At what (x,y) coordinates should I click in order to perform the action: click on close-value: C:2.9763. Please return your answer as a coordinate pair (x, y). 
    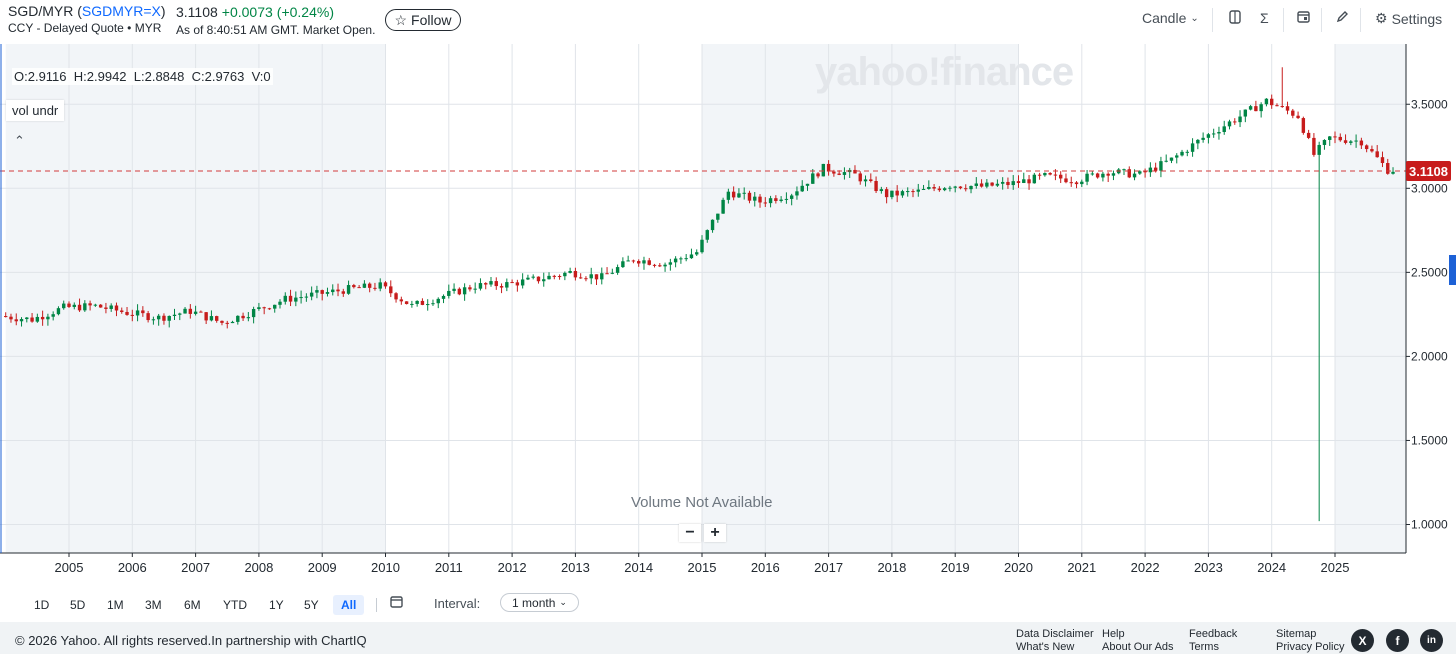
    Looking at the image, I should click on (218, 76).